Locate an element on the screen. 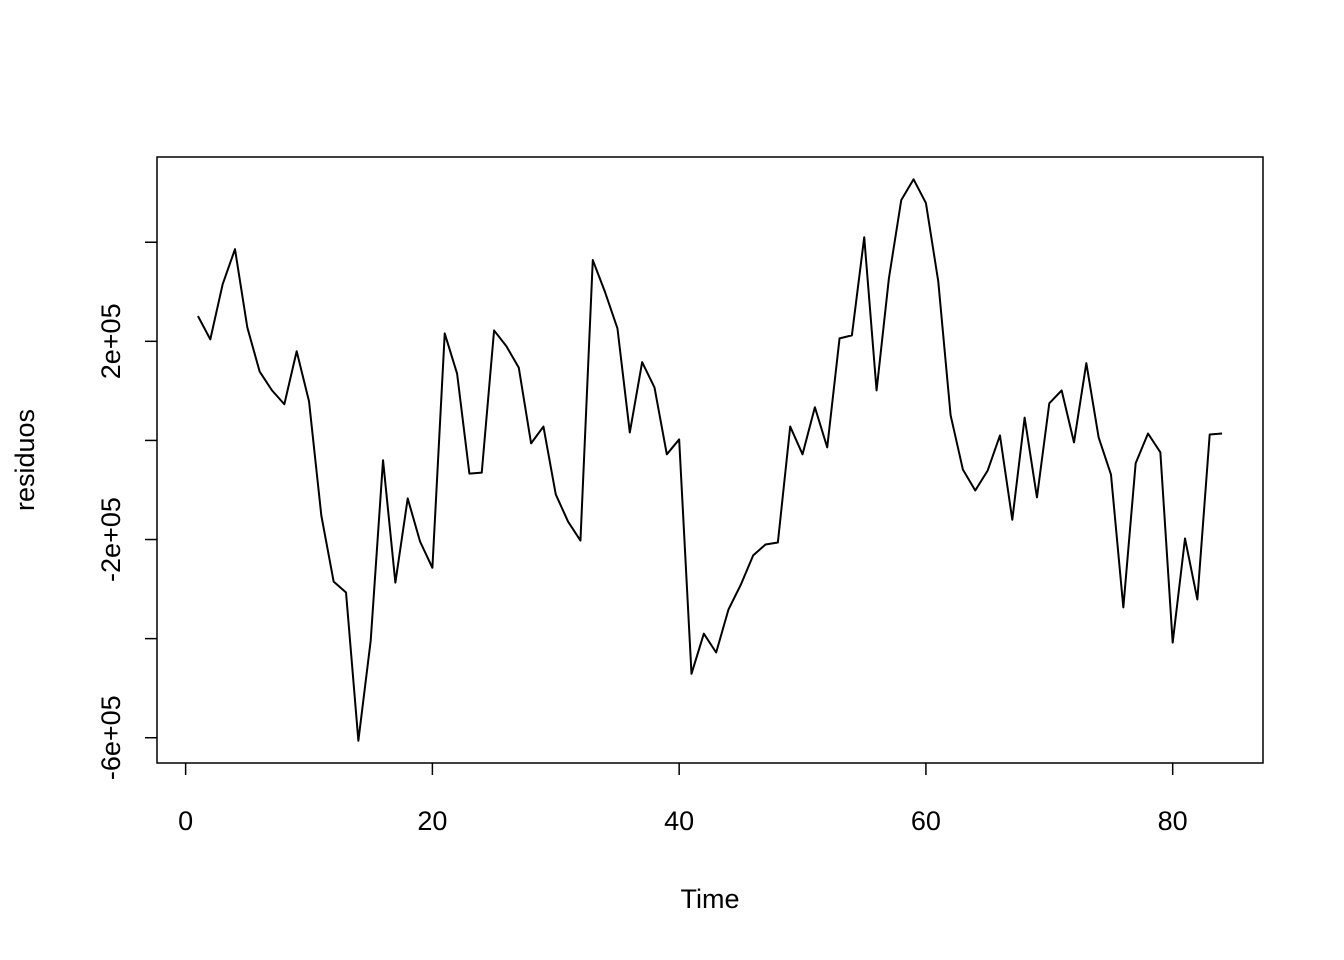 This screenshot has width=1344, height=960. y-tick-label: -6e+05 is located at coordinates (111, 737).